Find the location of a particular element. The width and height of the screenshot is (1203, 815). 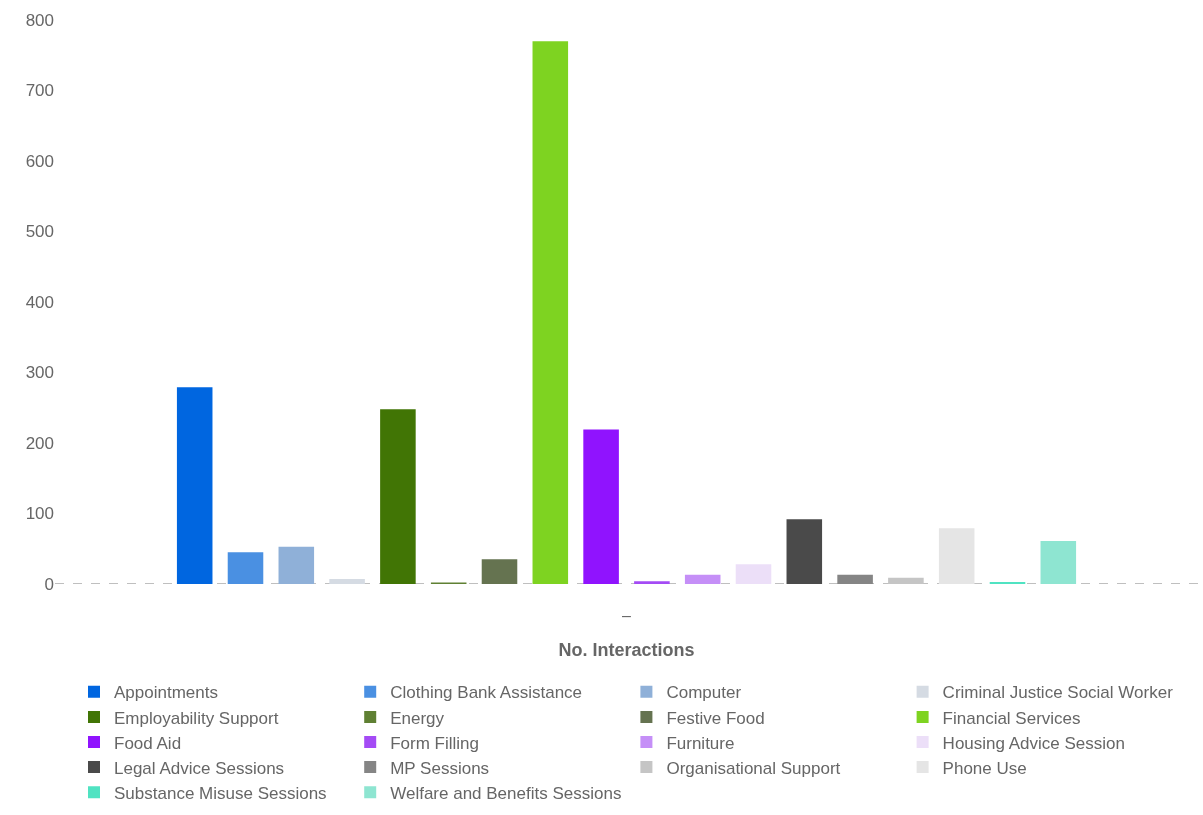

legend-label: Appointments is located at coordinates (166, 693).